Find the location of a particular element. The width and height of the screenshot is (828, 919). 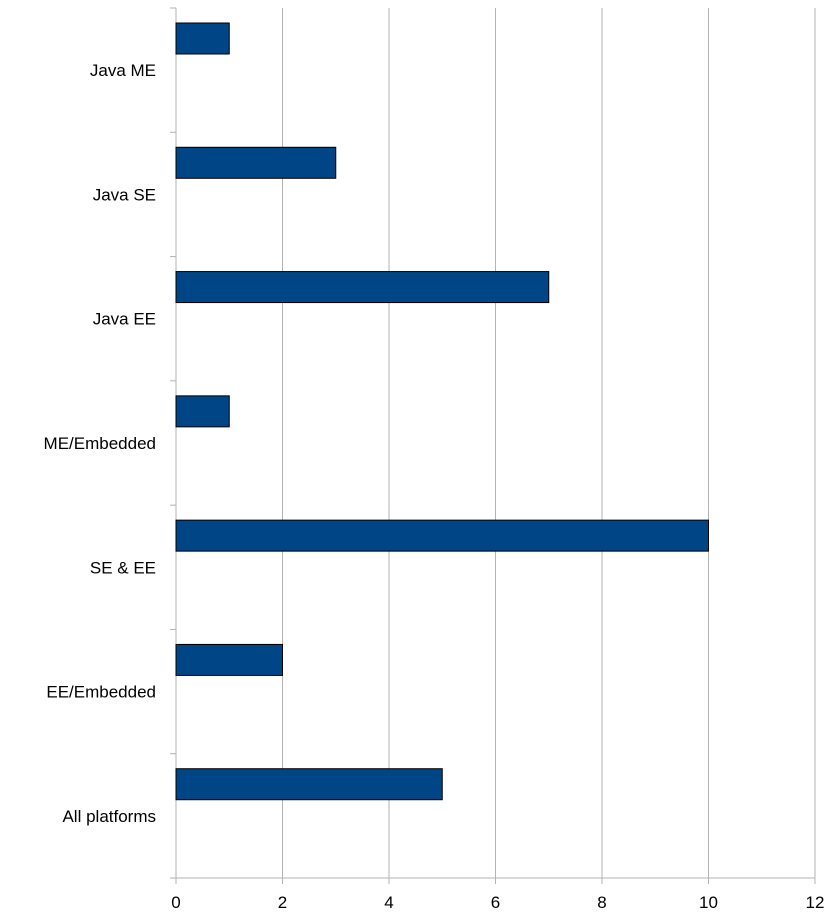

x-tick-labels: 0 2 4 6 8 10 12 is located at coordinates (497, 902).